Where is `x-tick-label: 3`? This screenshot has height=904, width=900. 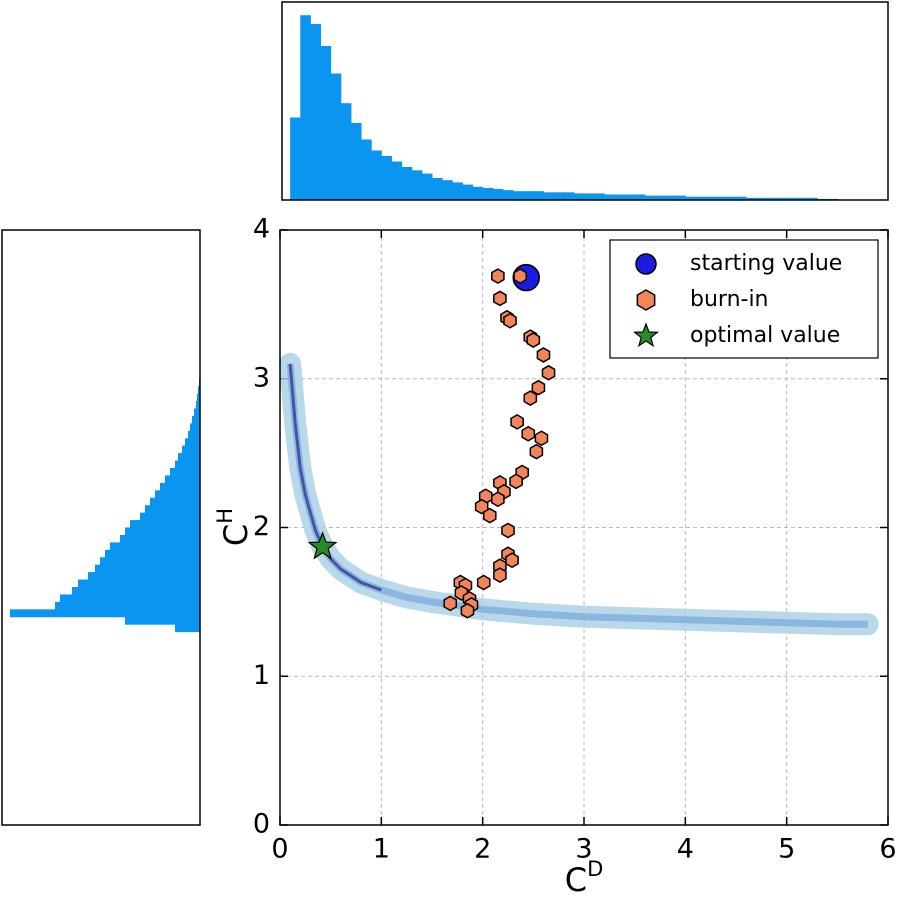 x-tick-label: 3 is located at coordinates (583, 849).